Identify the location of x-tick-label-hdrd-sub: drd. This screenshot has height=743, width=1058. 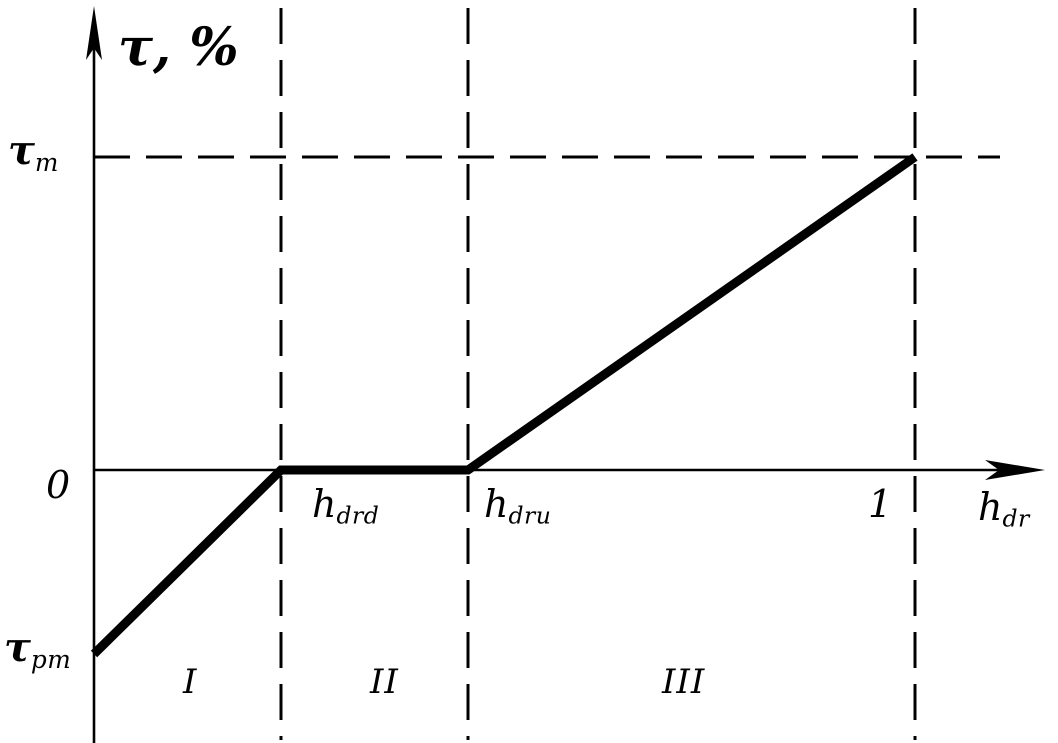
(358, 515).